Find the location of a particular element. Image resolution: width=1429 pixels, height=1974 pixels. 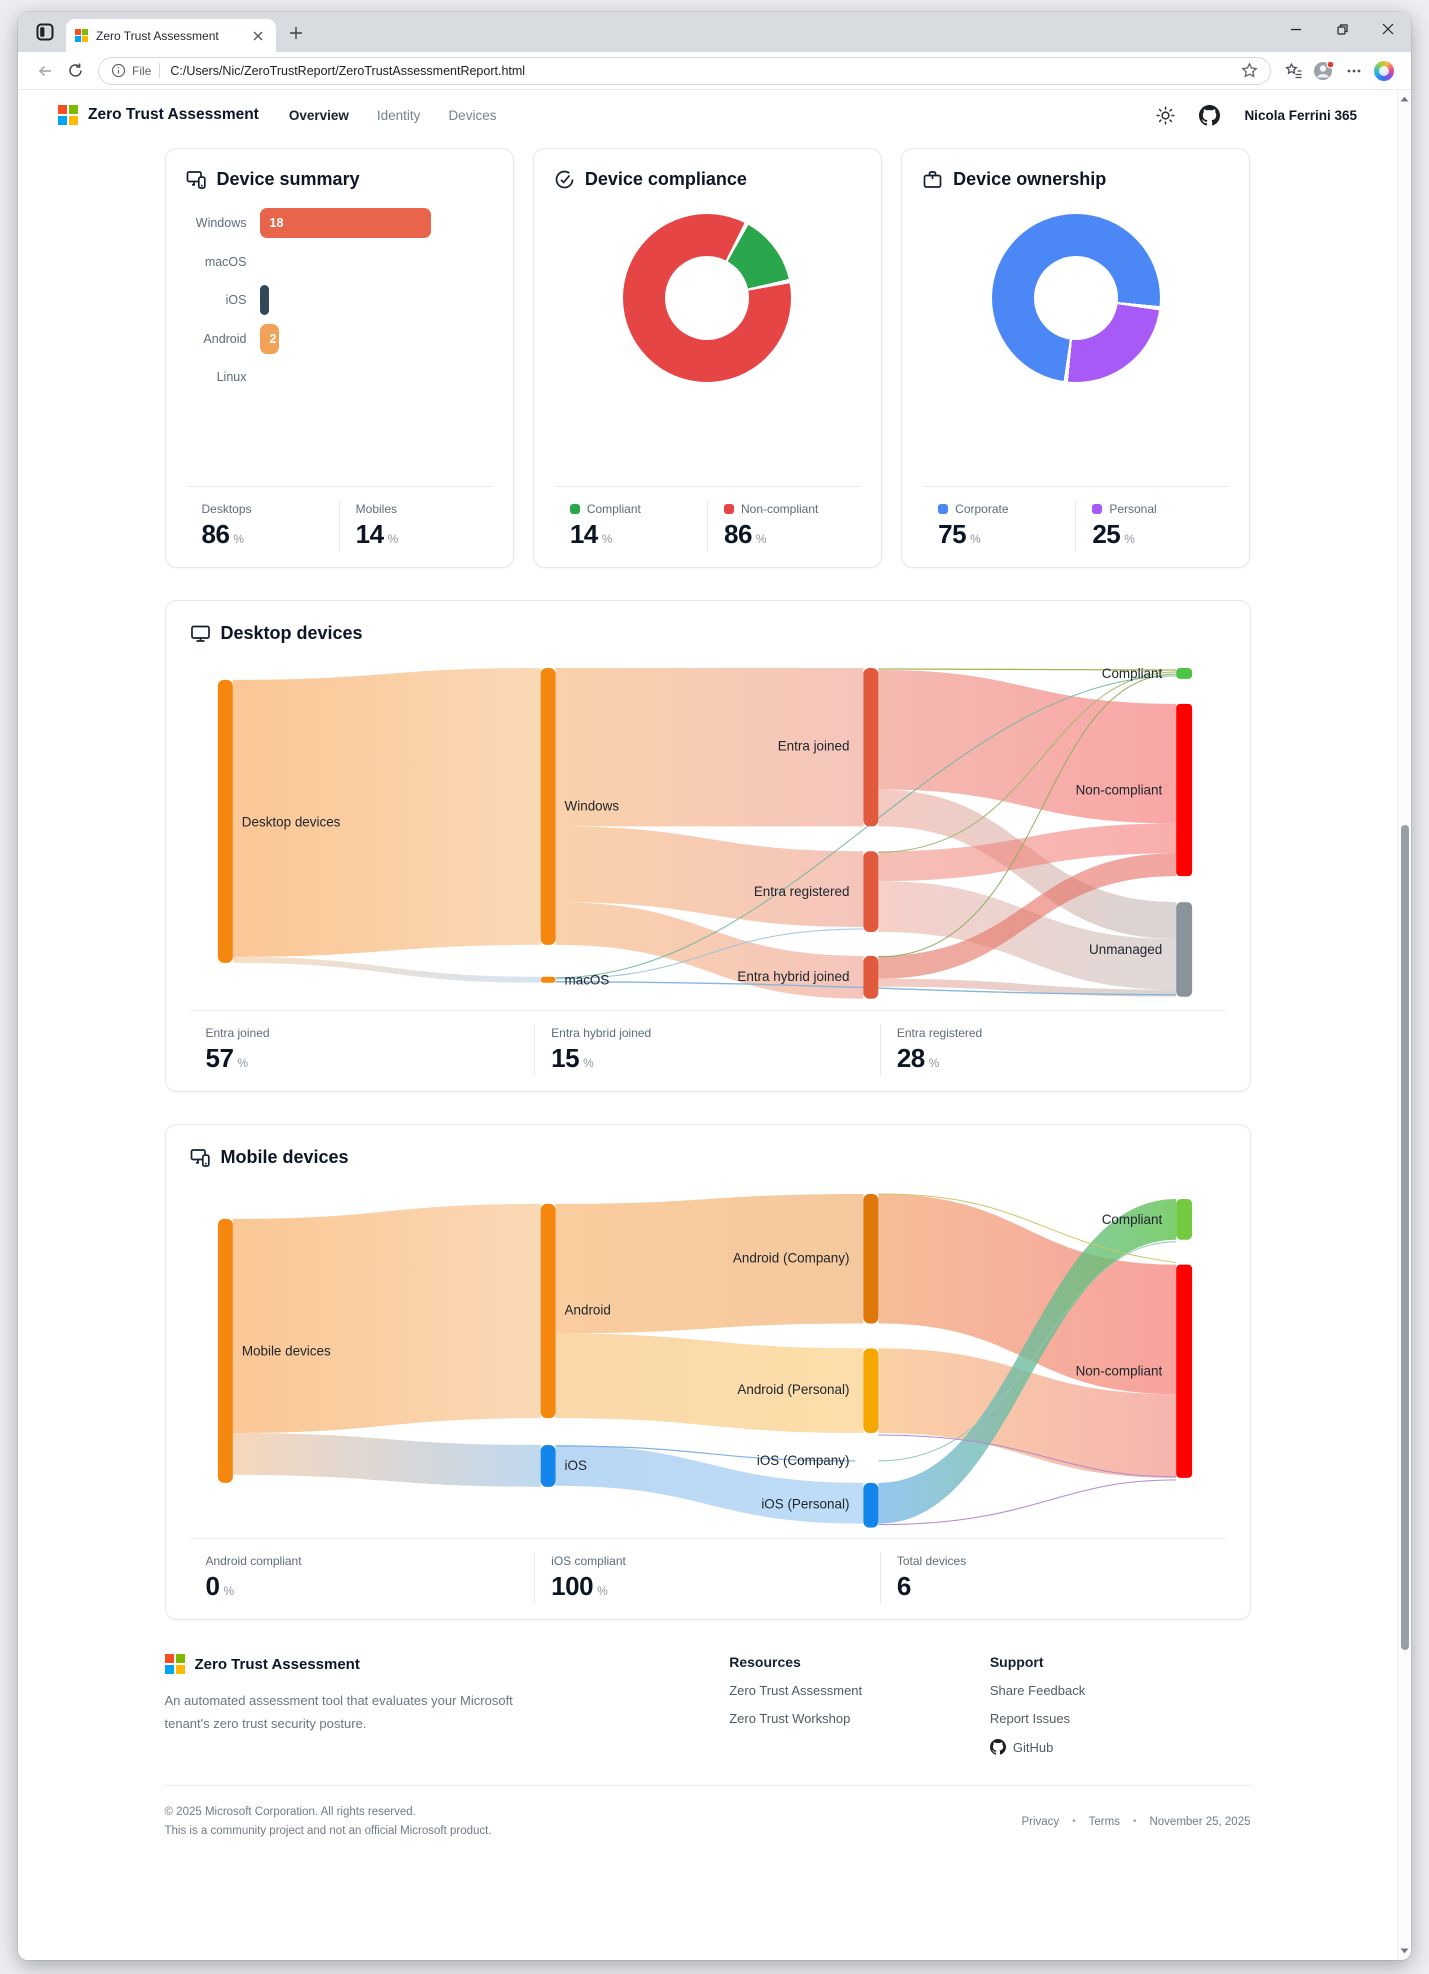

link-zero-trust-assessment: Zero Trust Assessment is located at coordinates (796, 1691).